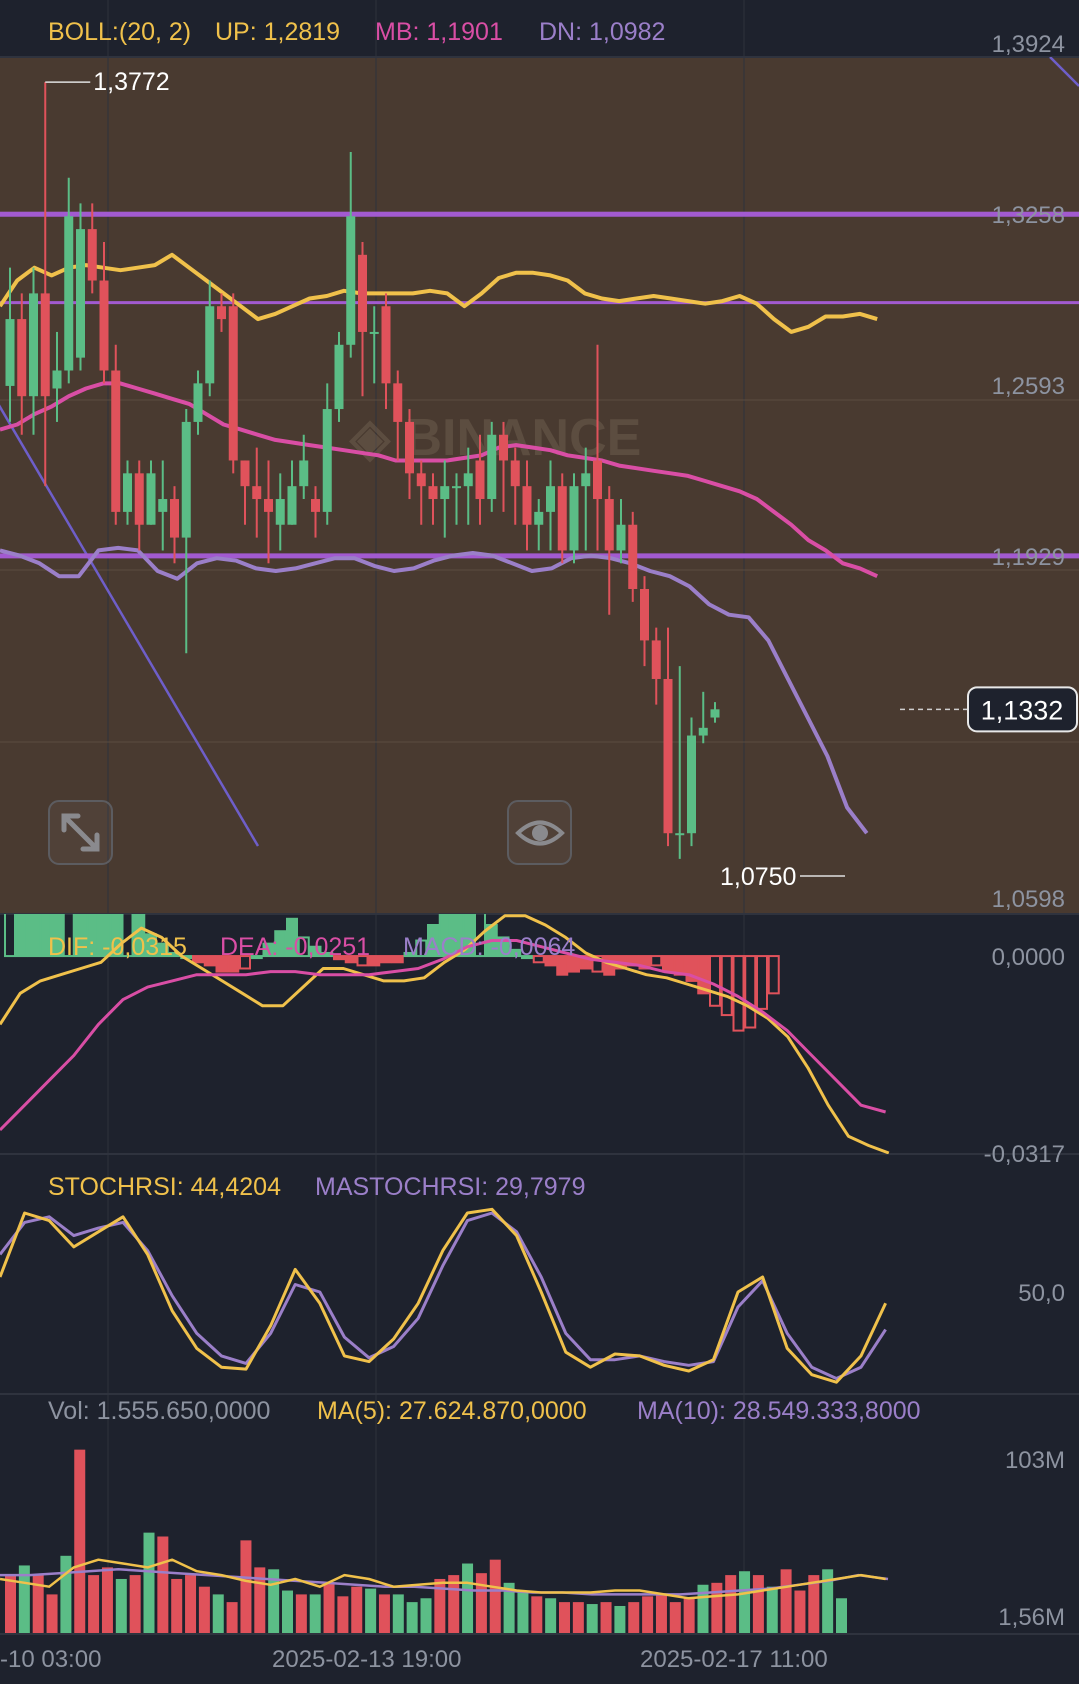 The width and height of the screenshot is (1079, 1684). I want to click on price-axis-tick: 1,1929, so click(1028, 557).